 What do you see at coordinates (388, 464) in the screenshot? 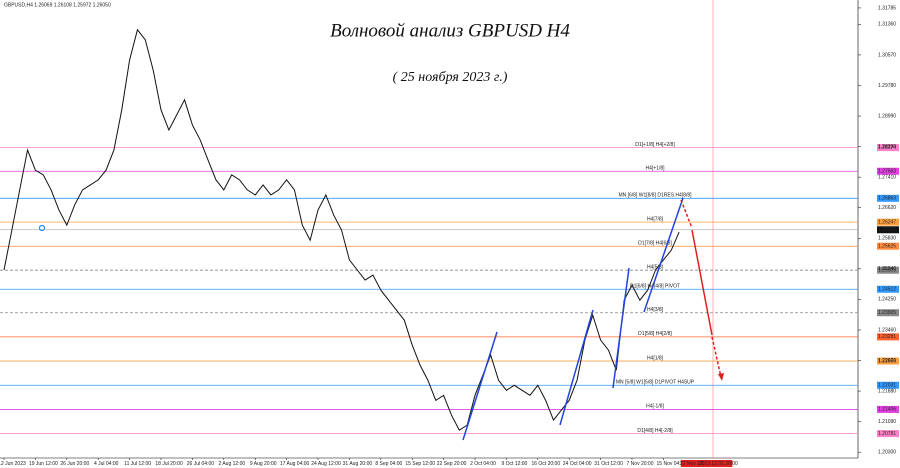
I see `x-tick-label: 8 Sep 04:00` at bounding box center [388, 464].